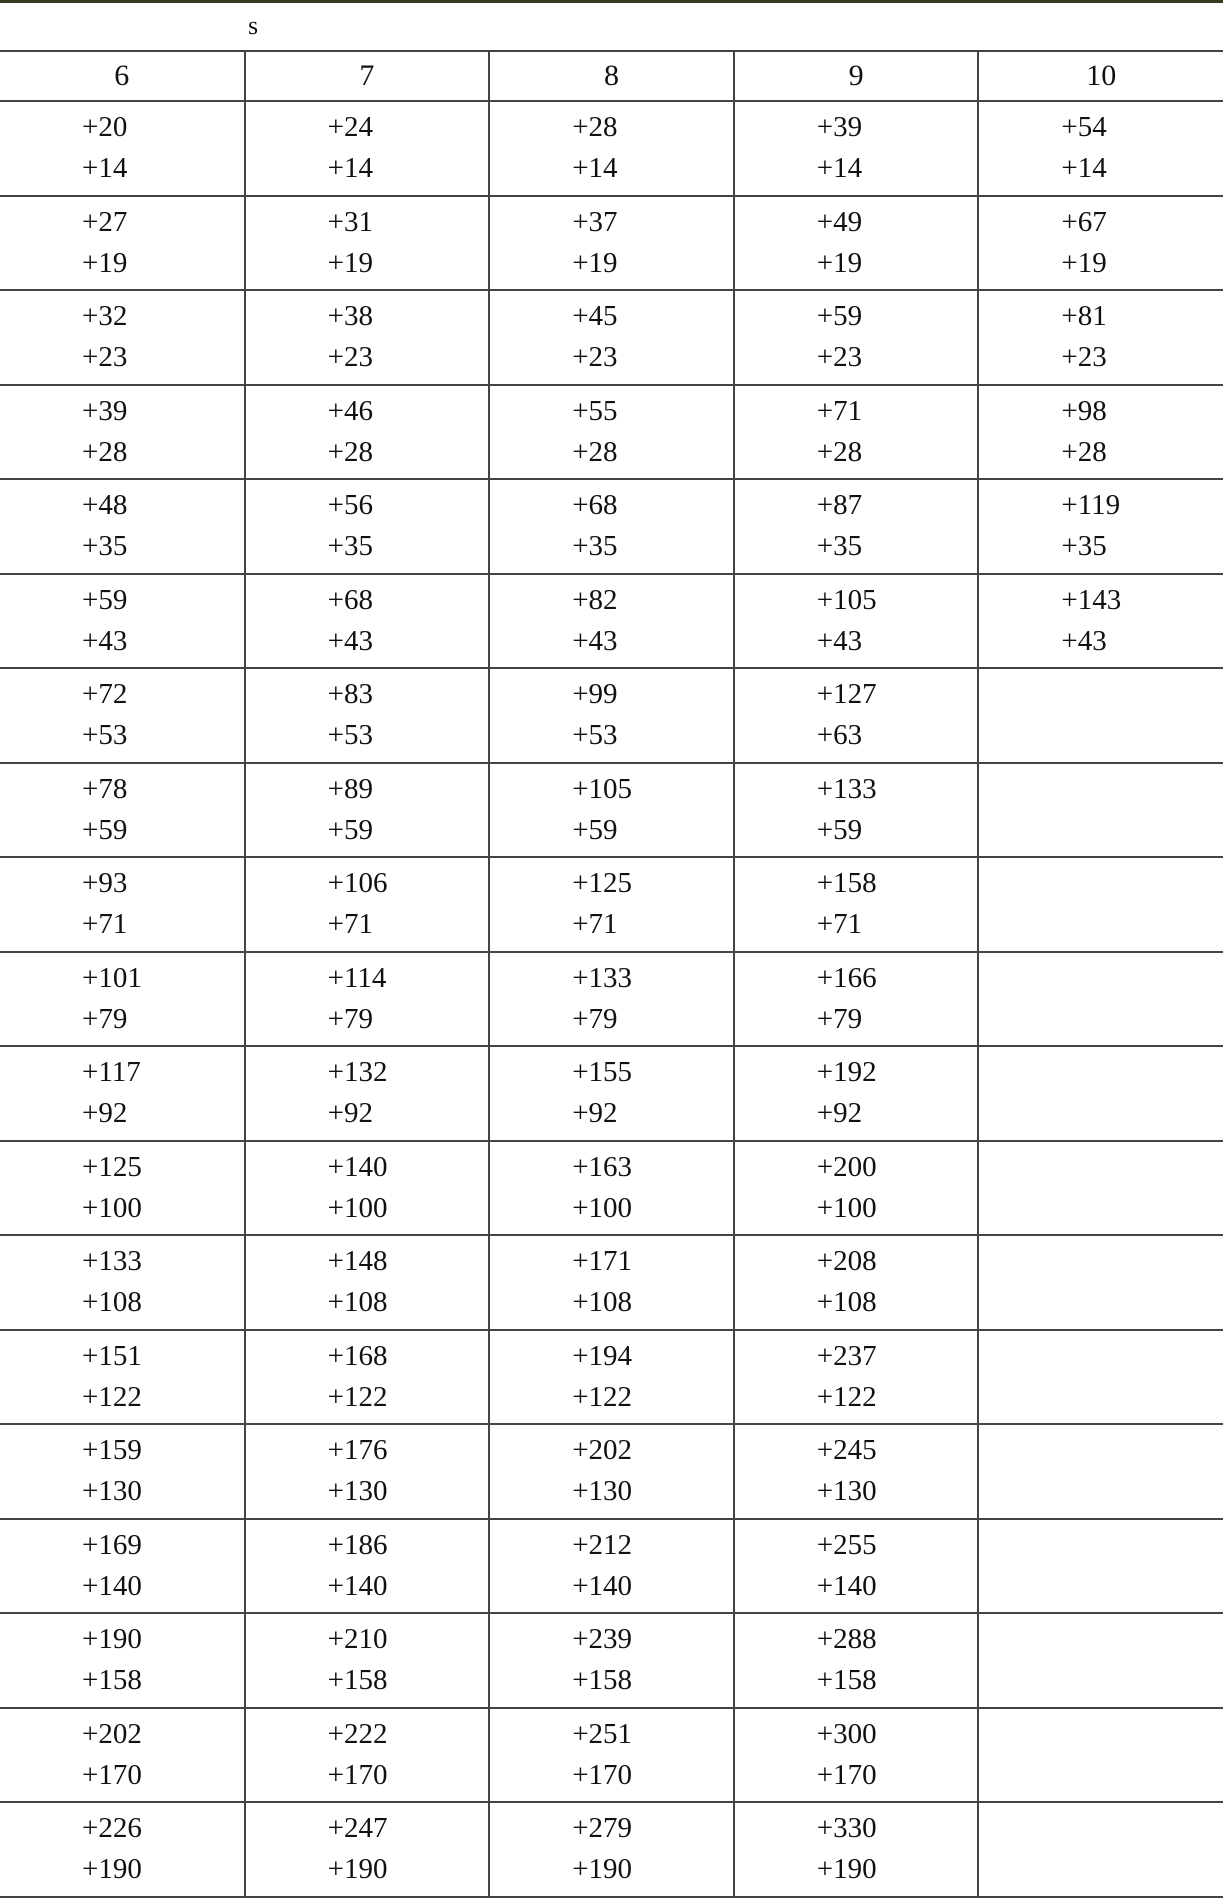  What do you see at coordinates (611, 1377) in the screenshot?
I see `table-row: +151 +122 +168 +122 +194 +122 +237 +122` at bounding box center [611, 1377].